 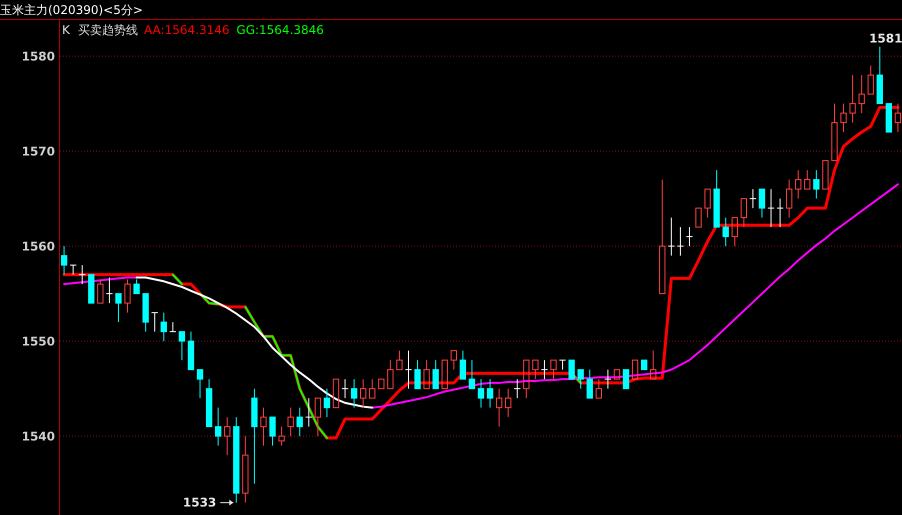 What do you see at coordinates (38, 436) in the screenshot?
I see `y-tick-label: 1540` at bounding box center [38, 436].